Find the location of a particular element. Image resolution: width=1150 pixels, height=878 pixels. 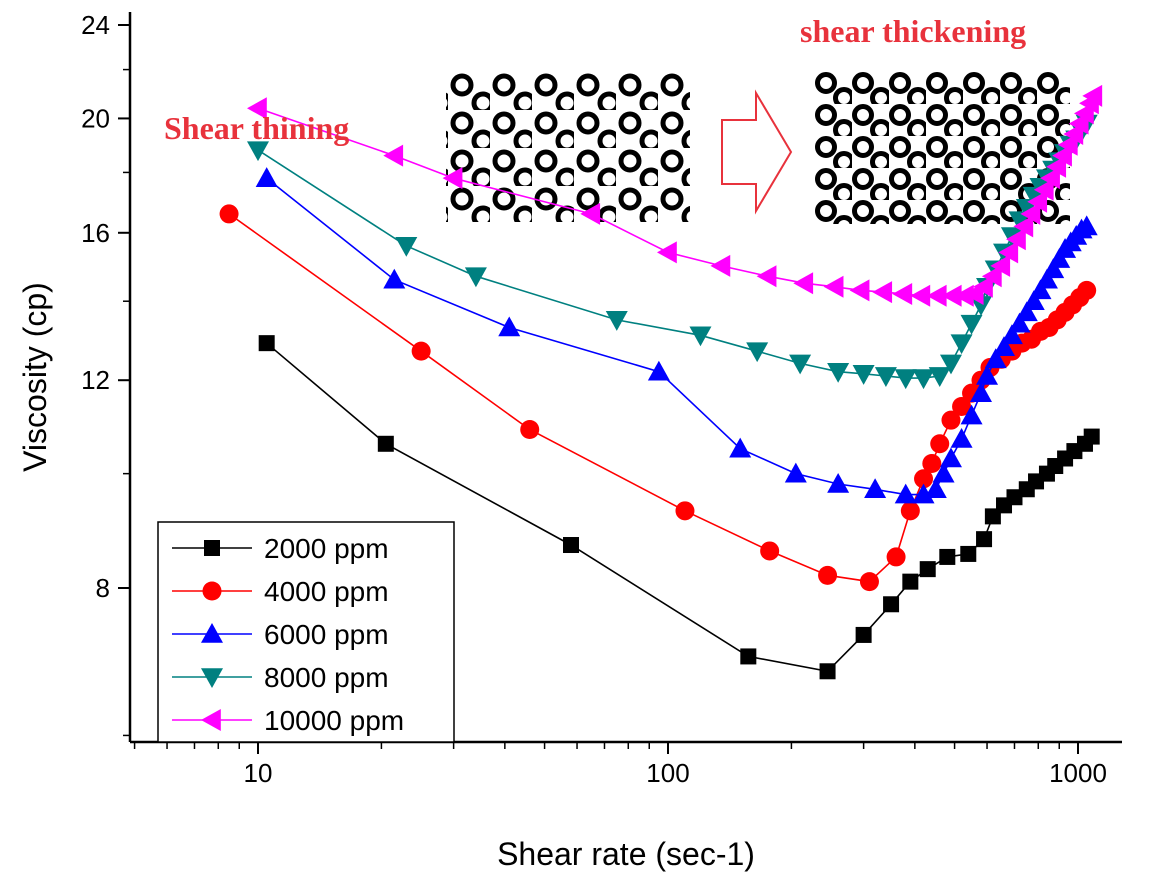

y-tick-label: 8 is located at coordinates (103, 588).